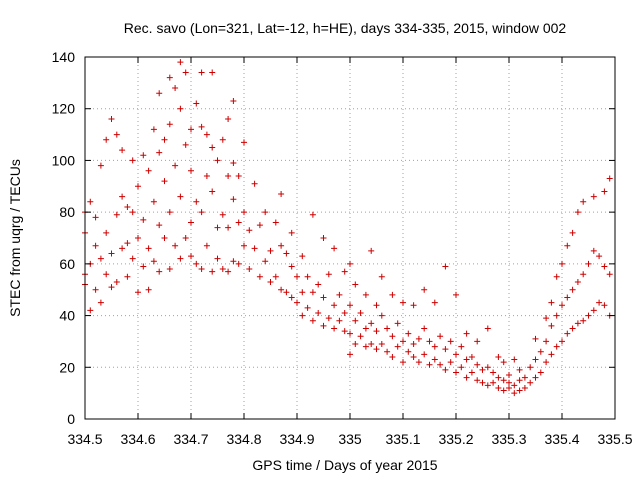  I want to click on y-tick-label: 80, so click(67, 212).